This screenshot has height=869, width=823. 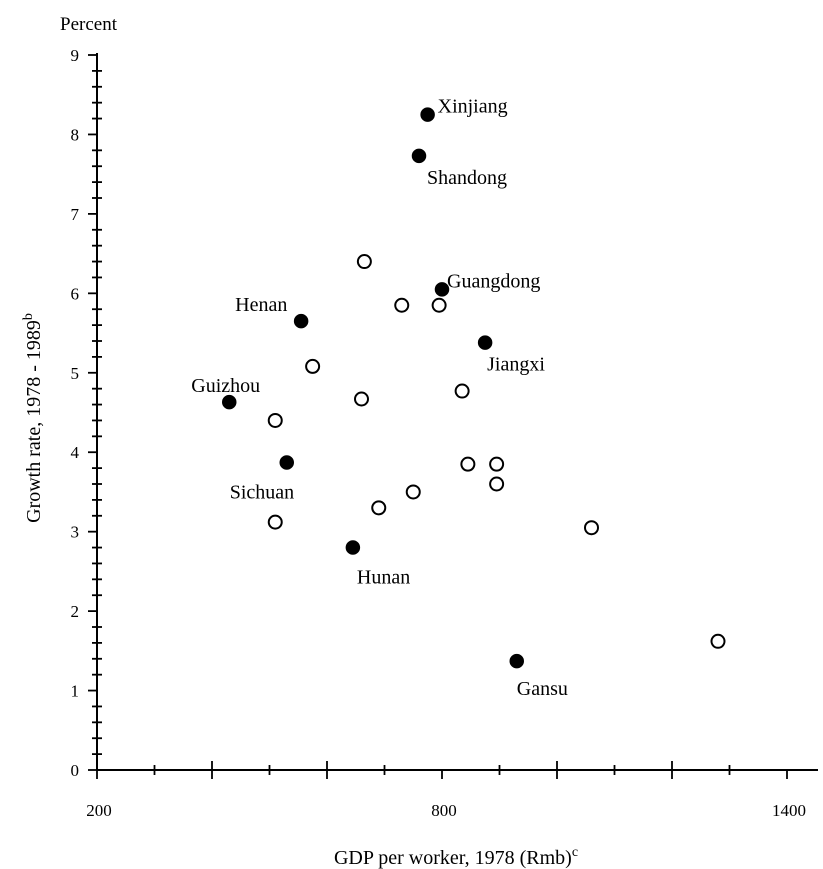 What do you see at coordinates (493, 281) in the screenshot?
I see `point-label-guangdong: Guangdong` at bounding box center [493, 281].